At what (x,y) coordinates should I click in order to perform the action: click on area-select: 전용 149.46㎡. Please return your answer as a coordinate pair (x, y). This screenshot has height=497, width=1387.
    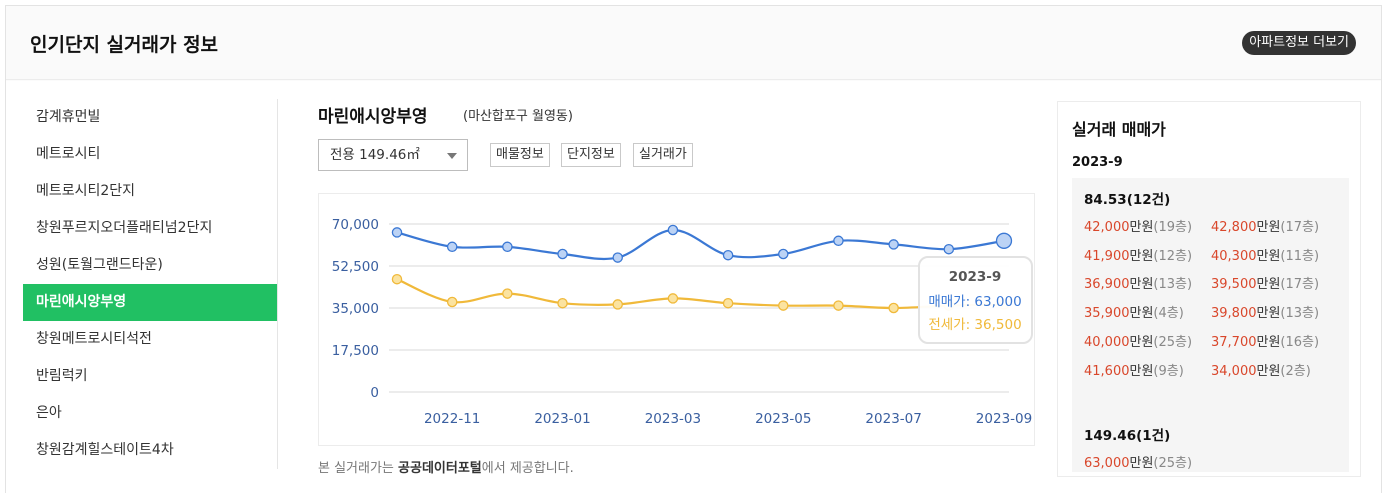
    Looking at the image, I should click on (393, 155).